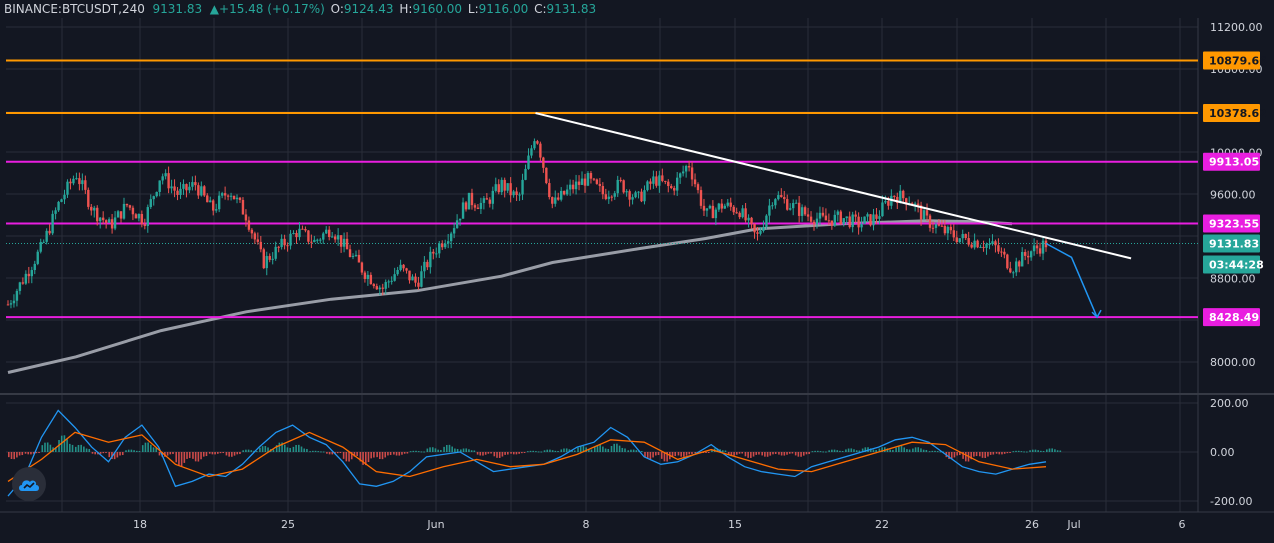 Image resolution: width=1274 pixels, height=543 pixels. I want to click on price-tag-label: 8428.49, so click(1234, 317).